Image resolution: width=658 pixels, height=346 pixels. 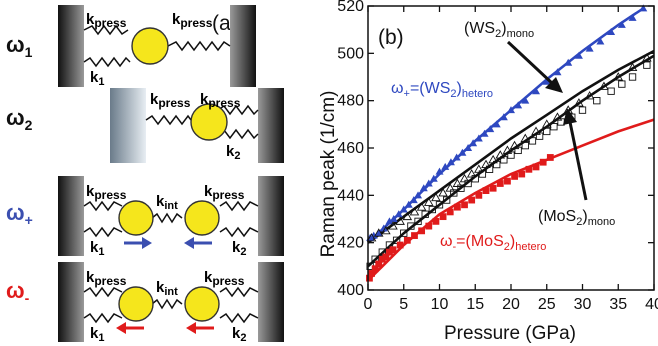 I want to click on y-tick-label: 400, so click(x=350, y=290).